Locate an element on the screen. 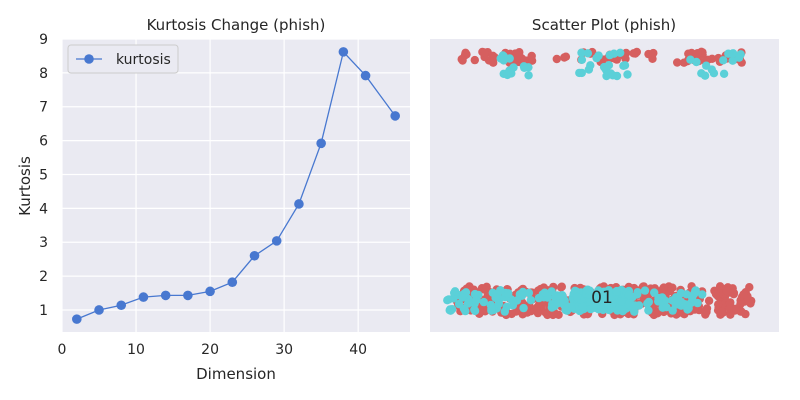  y-tick-label: 2 is located at coordinates (43, 277).